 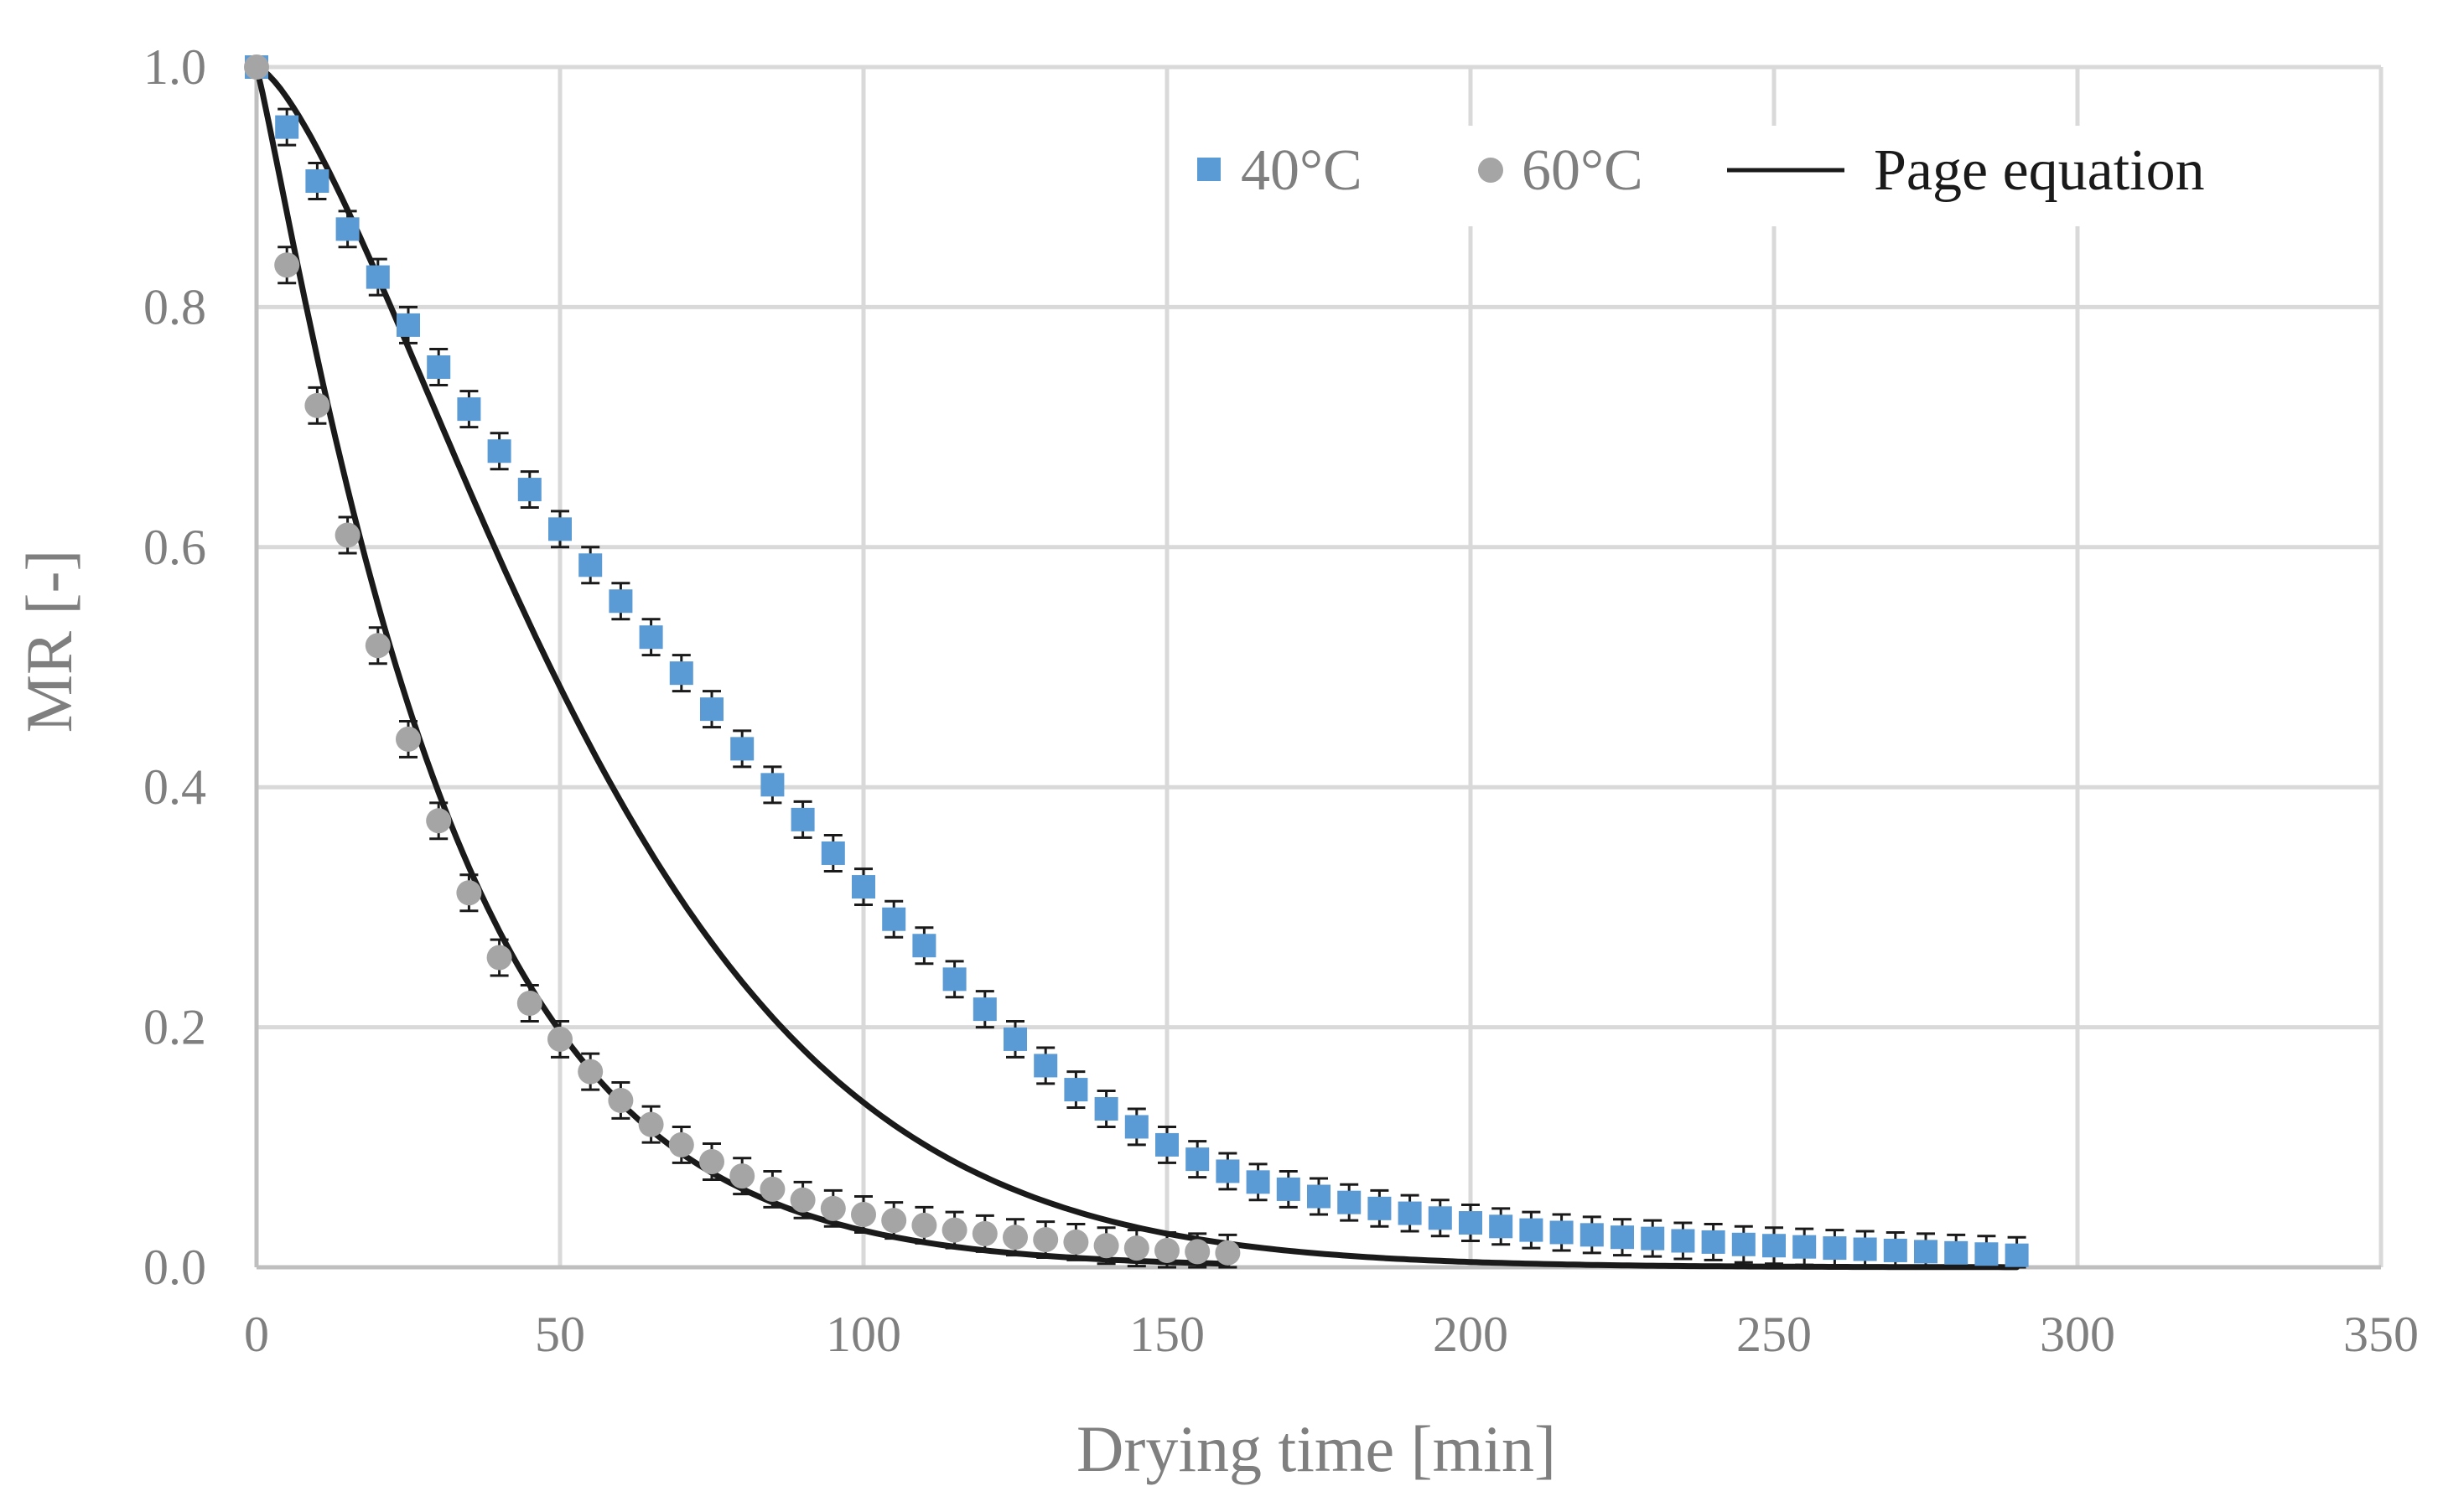 What do you see at coordinates (1774, 1334) in the screenshot?
I see `x-tick-label: 250` at bounding box center [1774, 1334].